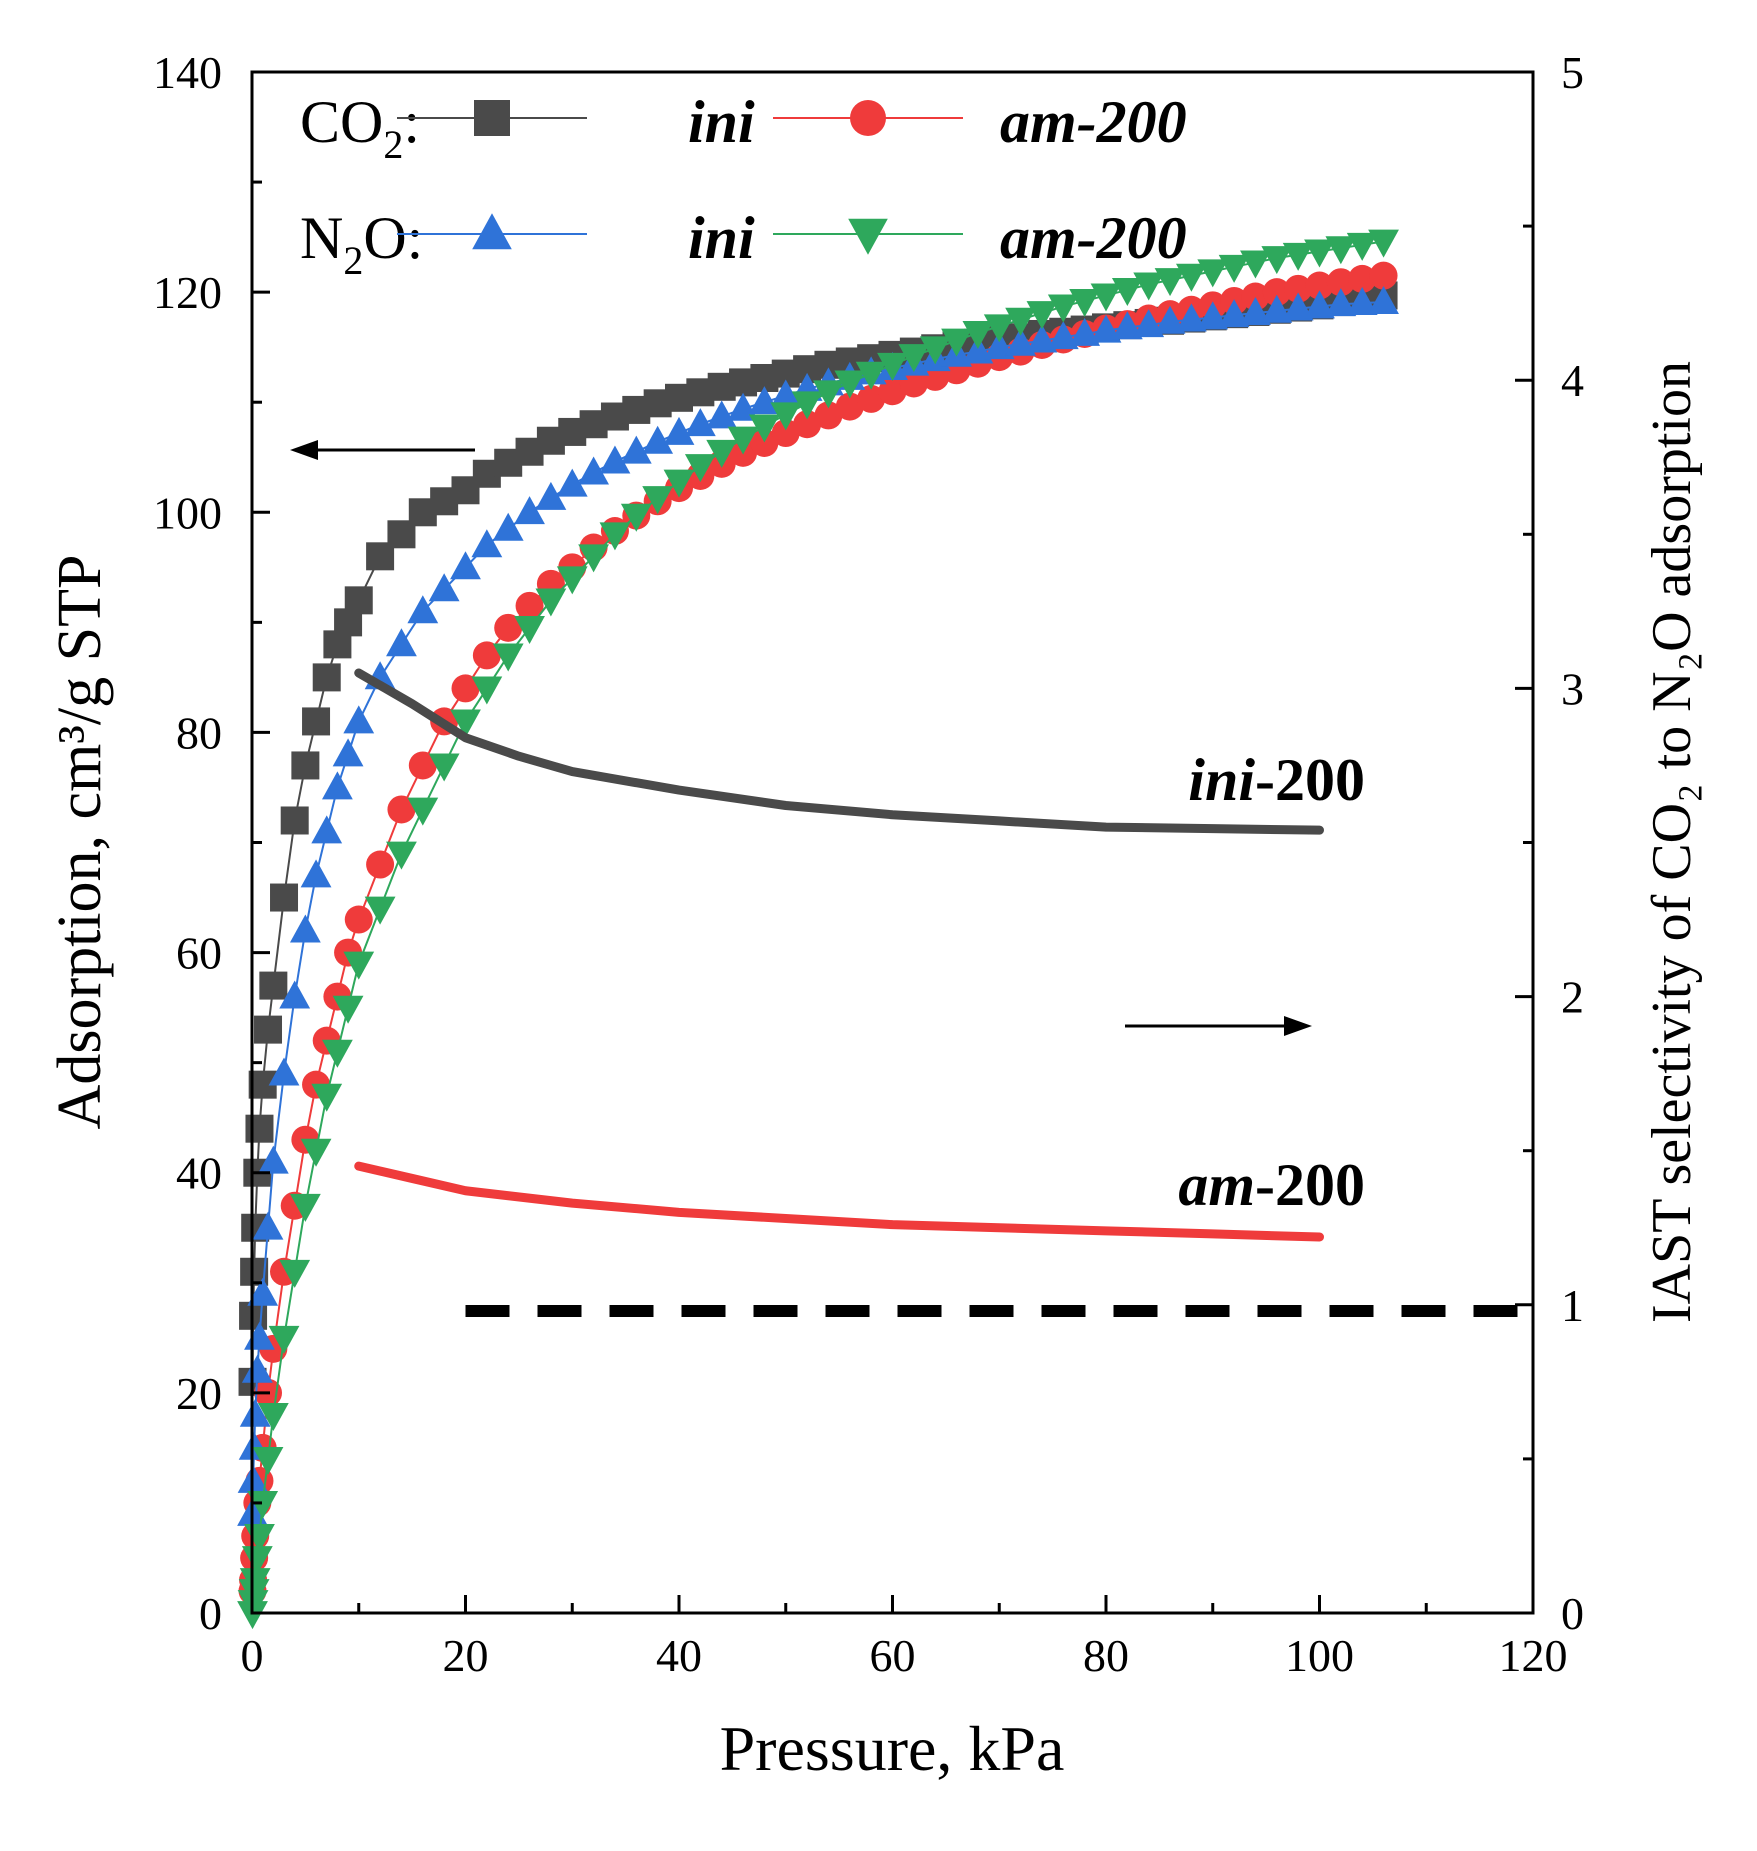 Image resolution: width=1757 pixels, height=1851 pixels. I want to click on x-tick-label: 100, so click(1319, 1655).